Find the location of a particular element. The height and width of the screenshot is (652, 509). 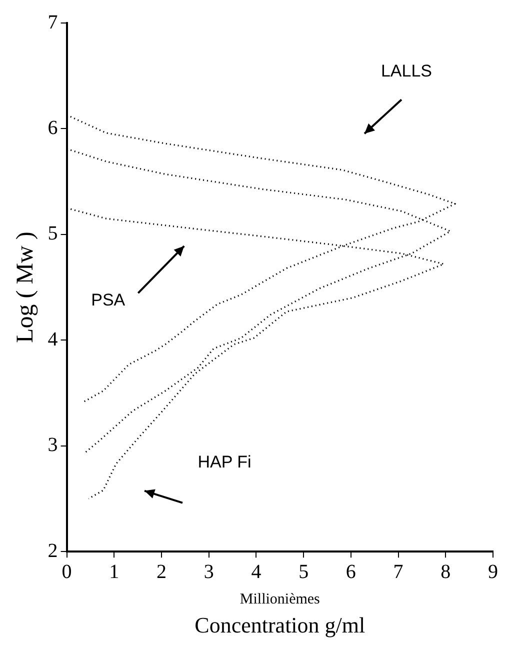

annotation: PSA is located at coordinates (108, 300).